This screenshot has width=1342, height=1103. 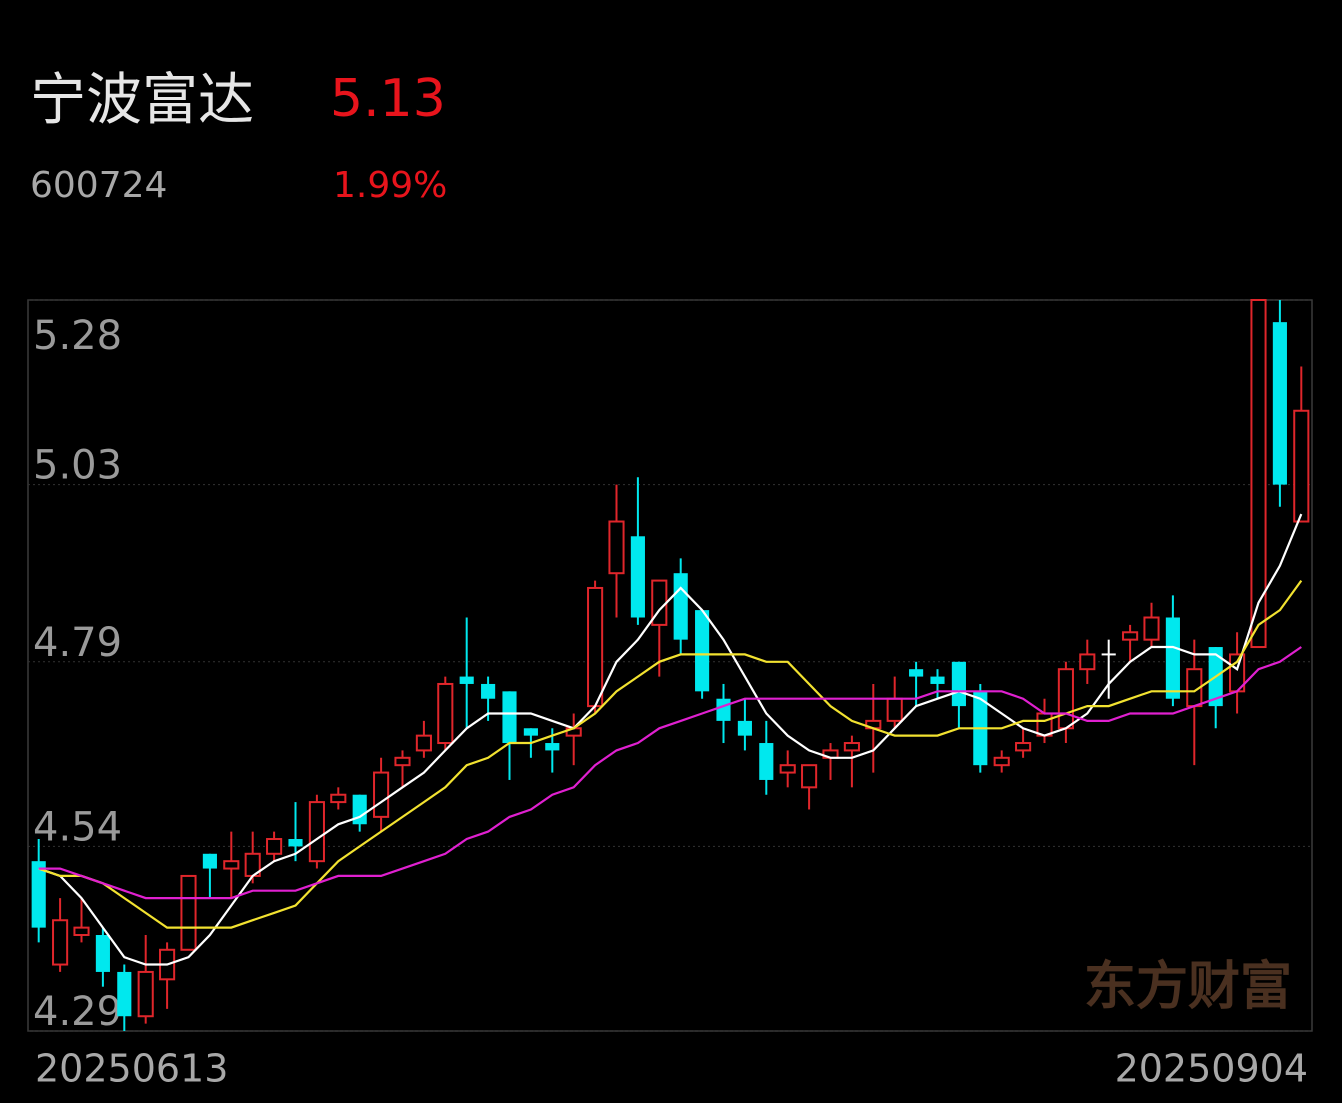 I want to click on price: 5.13, so click(x=388, y=99).